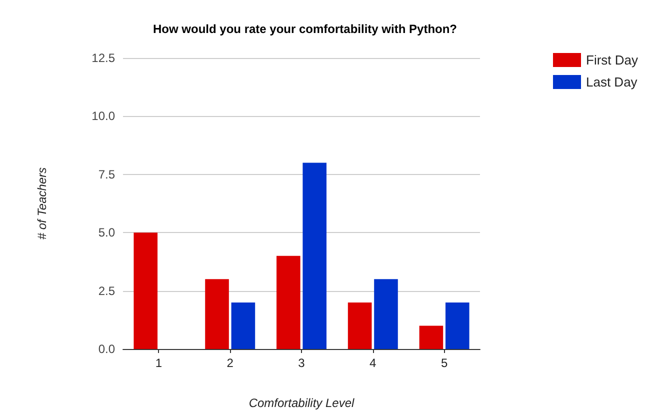 The width and height of the screenshot is (651, 414). Describe the element at coordinates (104, 58) in the screenshot. I see `y-tick-label: 12.5` at that location.